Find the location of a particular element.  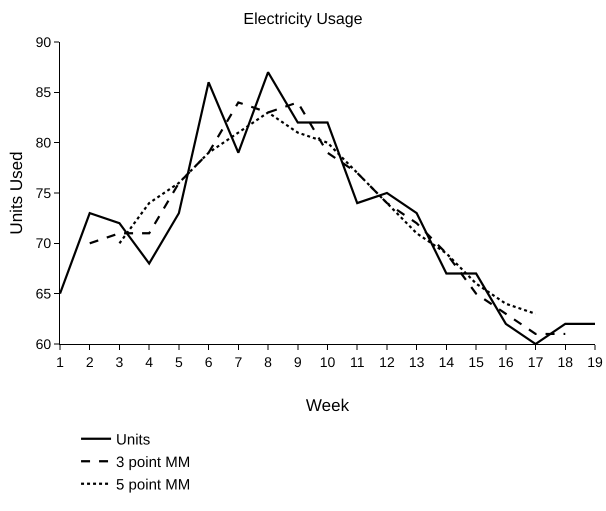

y-tick-label: 85 is located at coordinates (44, 92).